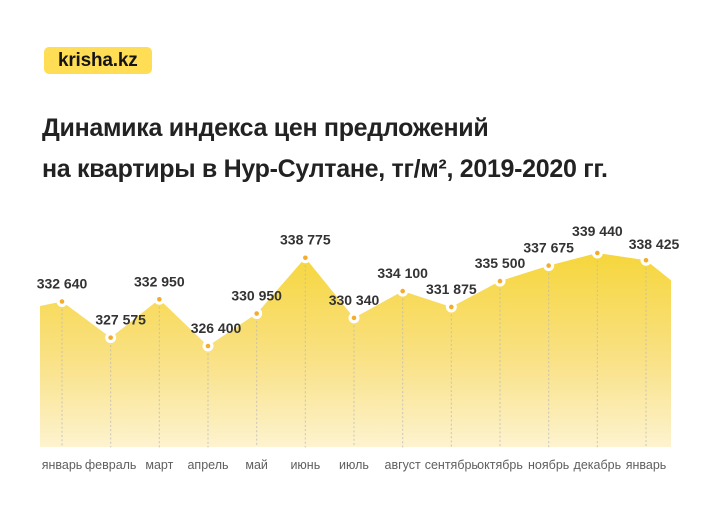  Describe the element at coordinates (598, 465) in the screenshot. I see `x-axis-label: декабрь` at that location.